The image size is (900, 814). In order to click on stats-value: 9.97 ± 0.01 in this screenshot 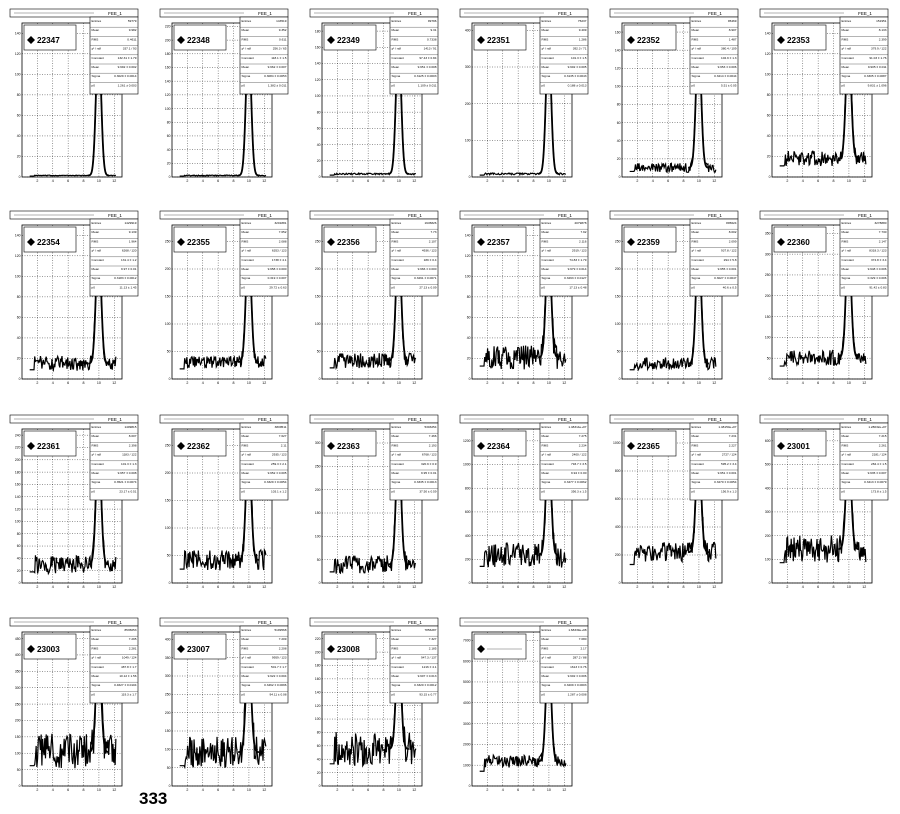, I will do `click(129, 269)`.